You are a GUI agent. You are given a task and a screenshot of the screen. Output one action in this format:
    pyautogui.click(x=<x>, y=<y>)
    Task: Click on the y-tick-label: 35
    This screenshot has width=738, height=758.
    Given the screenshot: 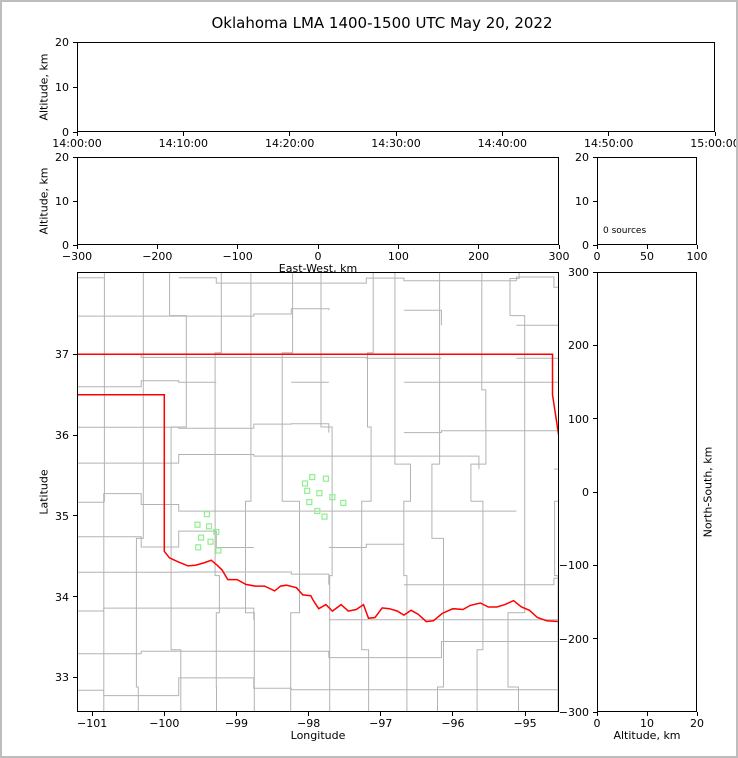 What is the action you would take?
    pyautogui.click(x=62, y=516)
    